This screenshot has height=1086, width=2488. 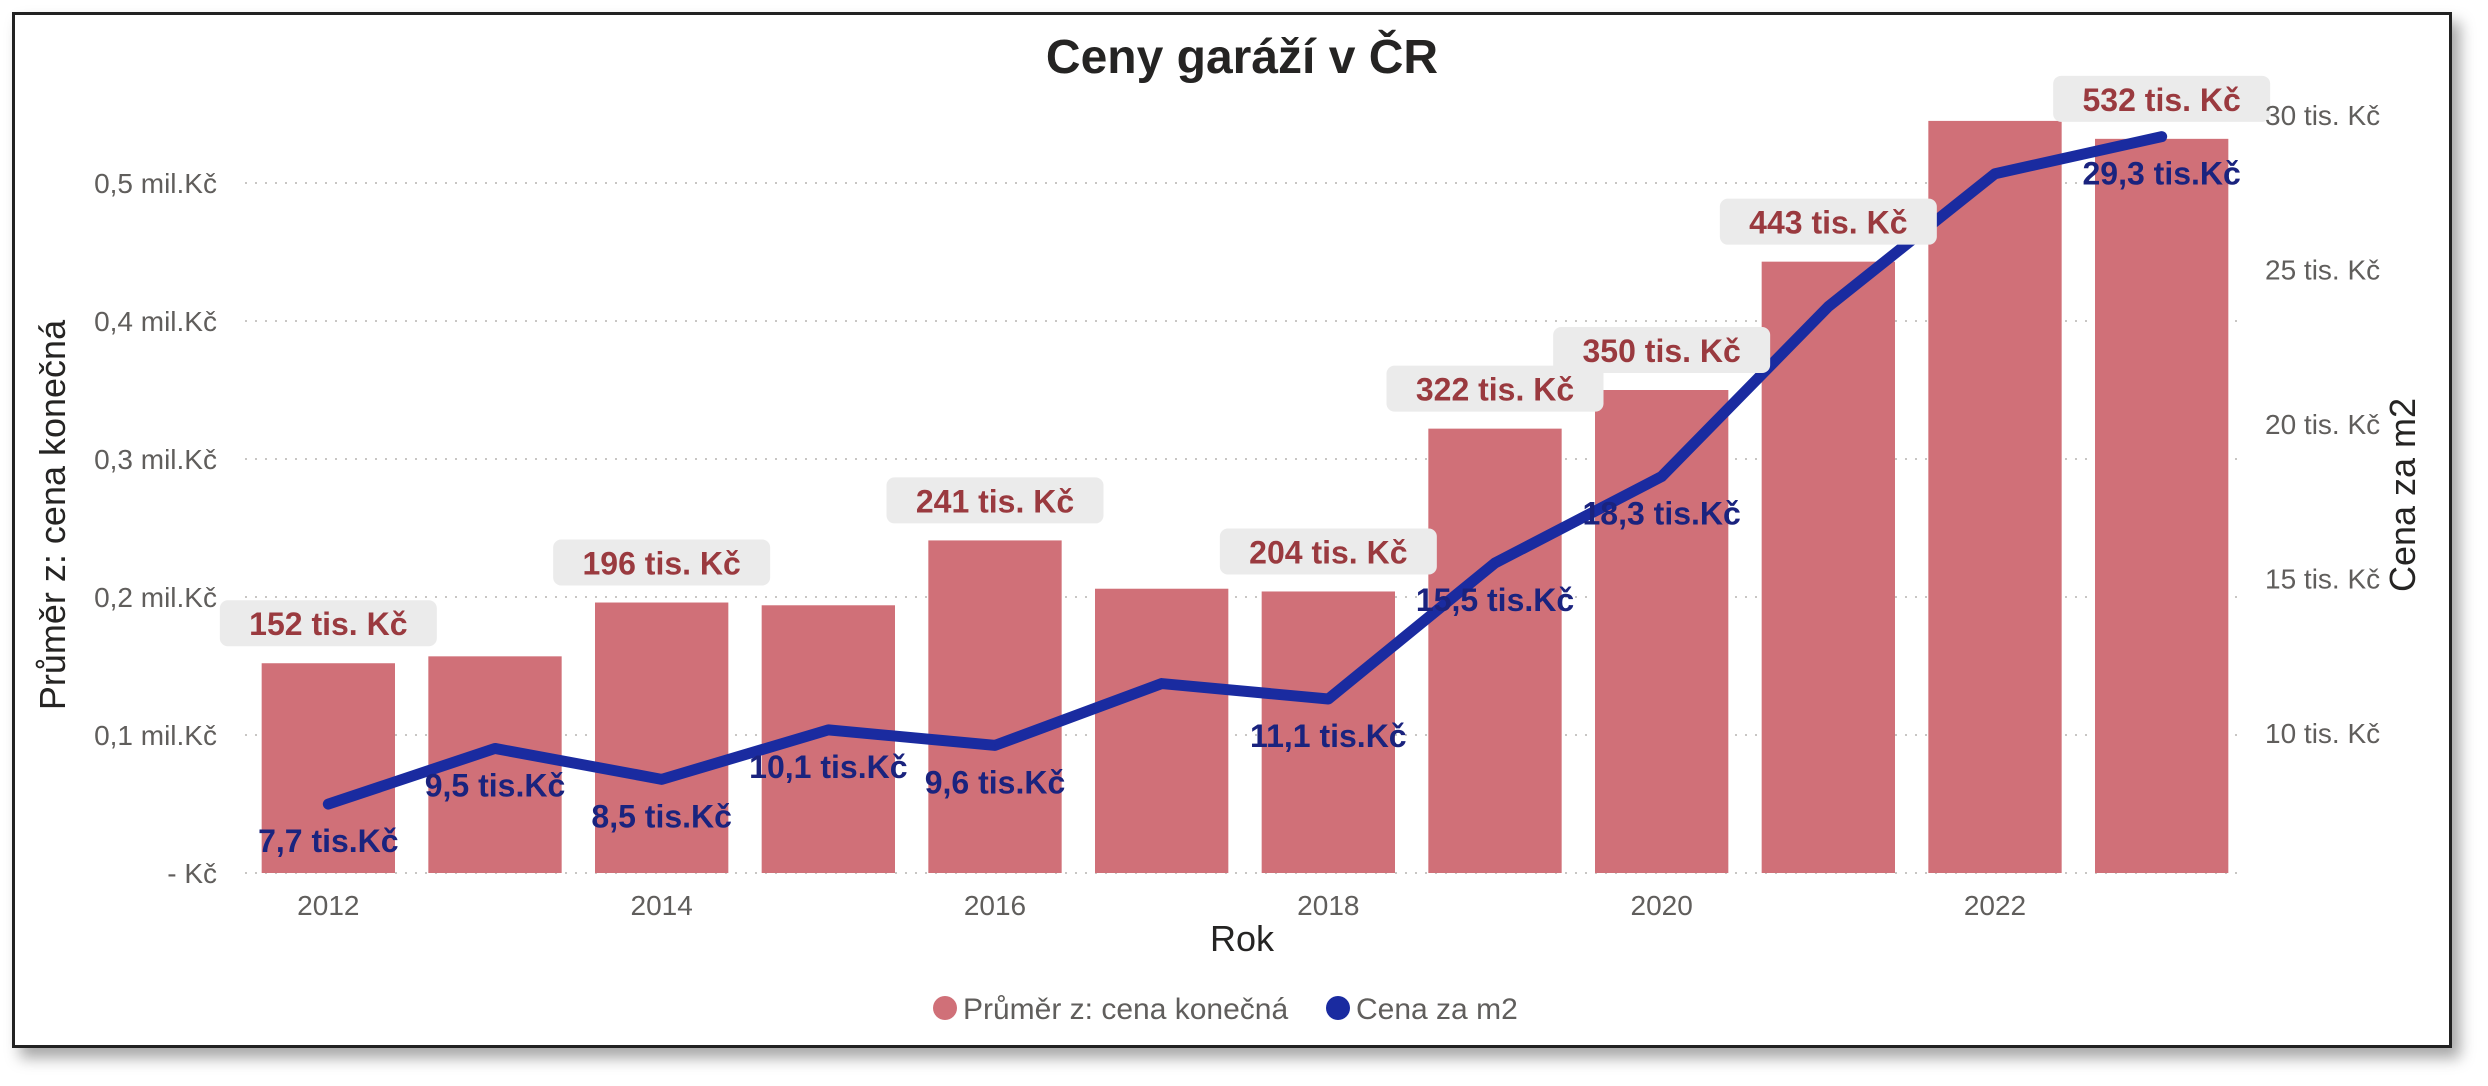 What do you see at coordinates (1437, 1009) in the screenshot?
I see `legend-label: Cena za m2` at bounding box center [1437, 1009].